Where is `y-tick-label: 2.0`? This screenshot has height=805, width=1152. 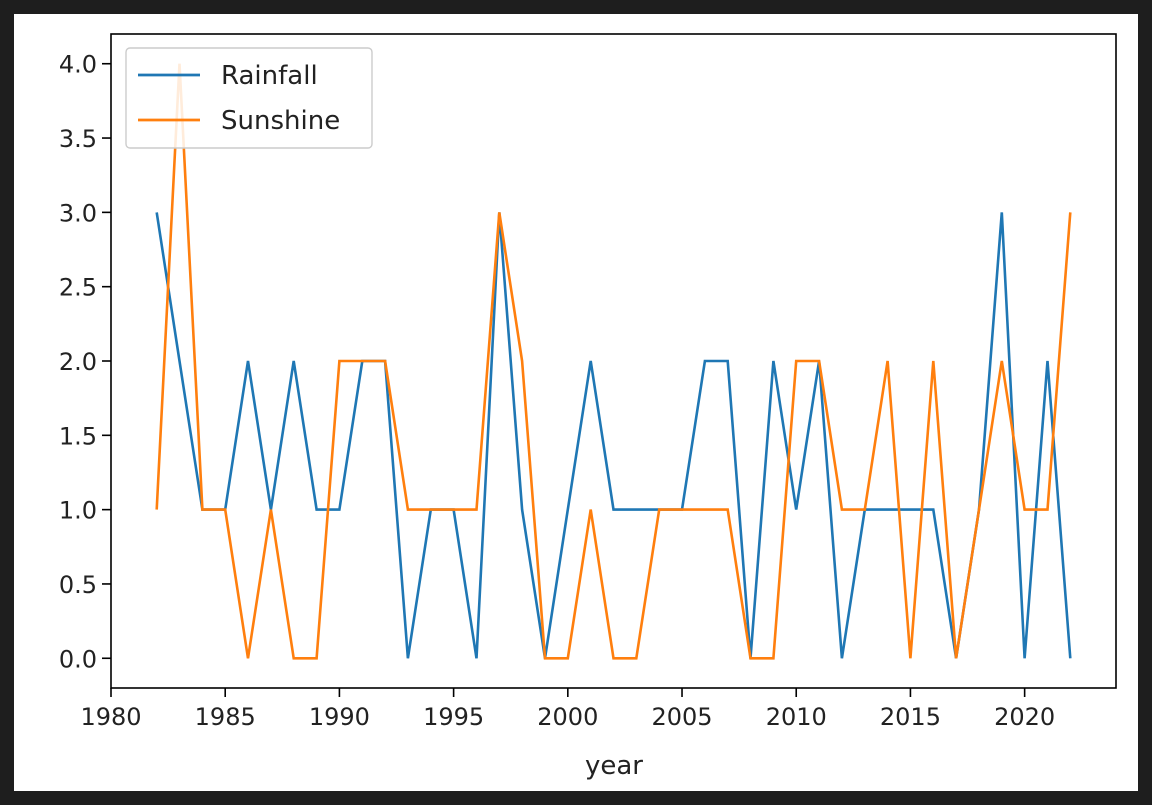 y-tick-label: 2.0 is located at coordinates (78, 362).